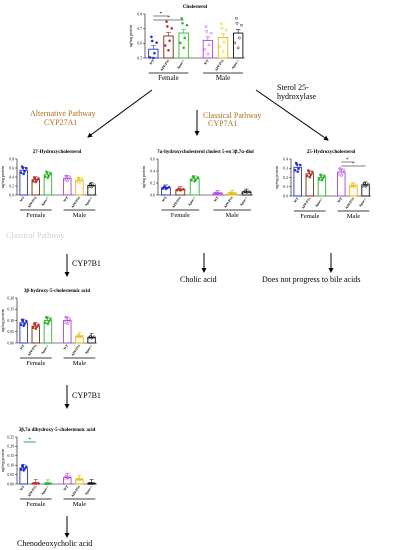 The width and height of the screenshot is (400, 550). What do you see at coordinates (55, 543) in the screenshot?
I see `cheno-label: Chenodeoxycholic acid` at bounding box center [55, 543].